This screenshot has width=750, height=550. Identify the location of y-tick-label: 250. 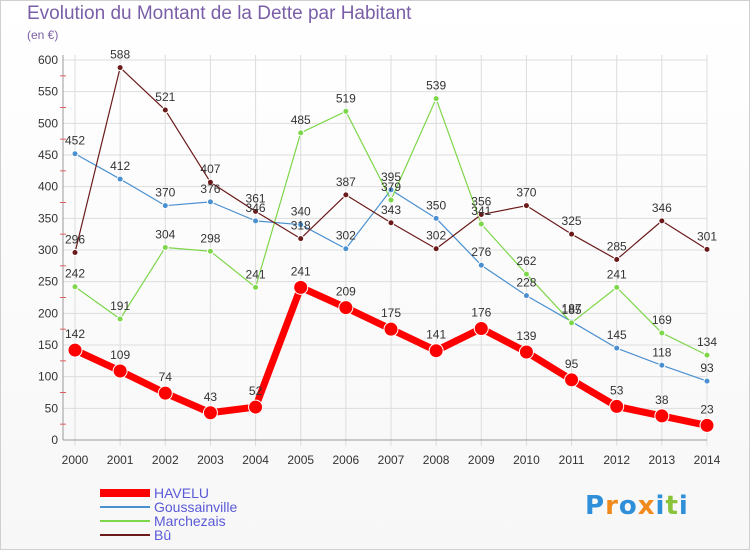
(48, 282).